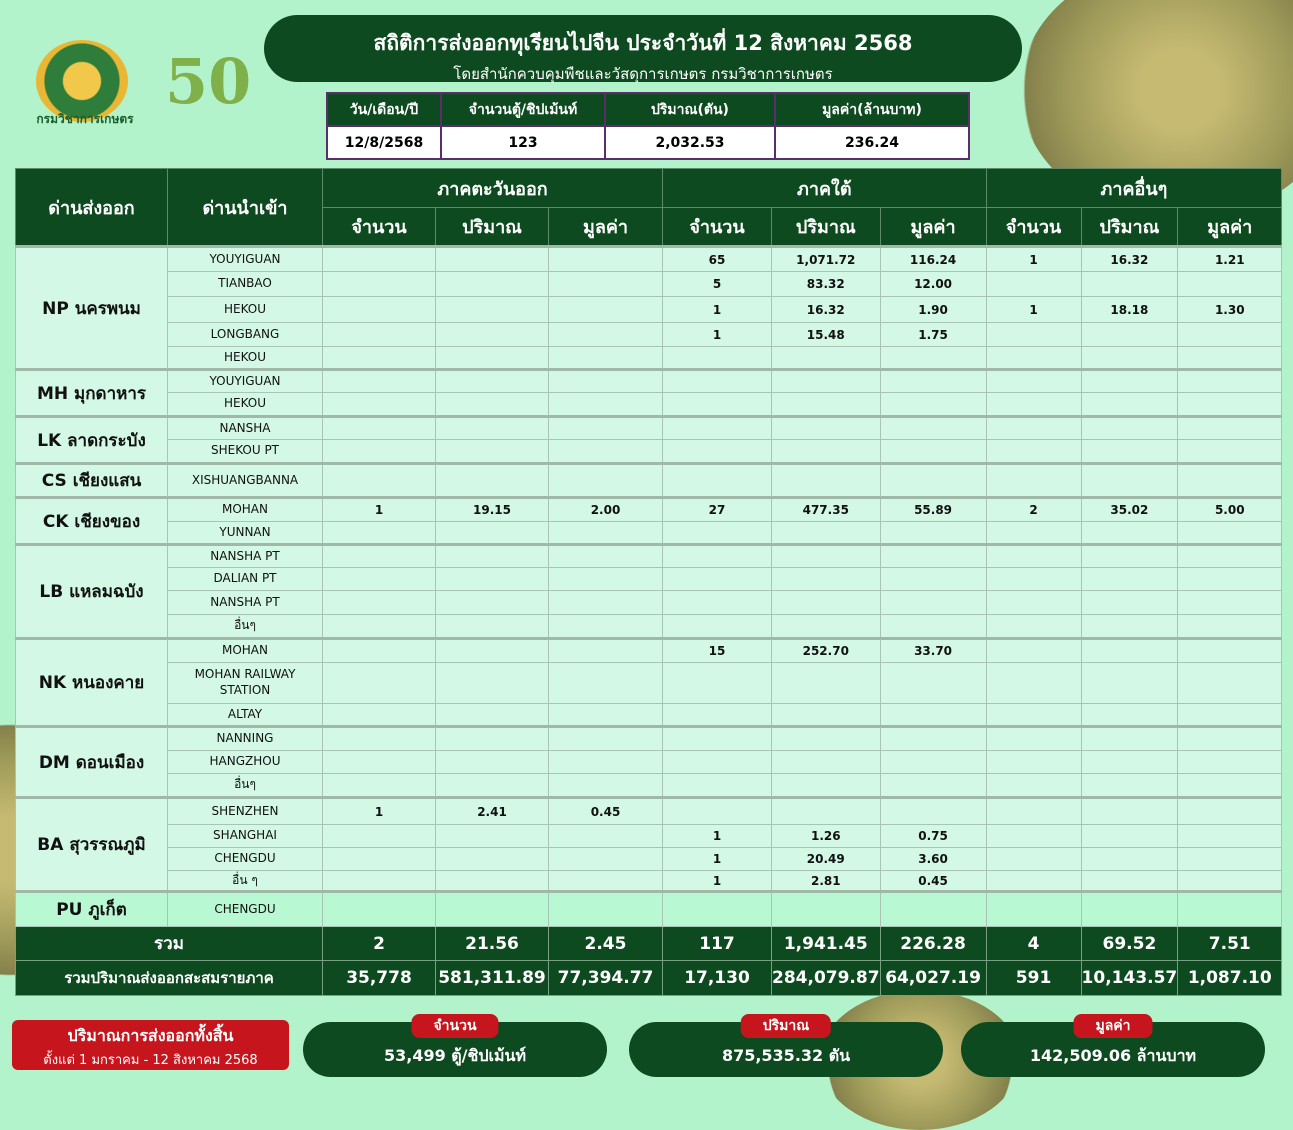  Describe the element at coordinates (826, 650) in the screenshot. I see `value-cell: 252.70` at that location.